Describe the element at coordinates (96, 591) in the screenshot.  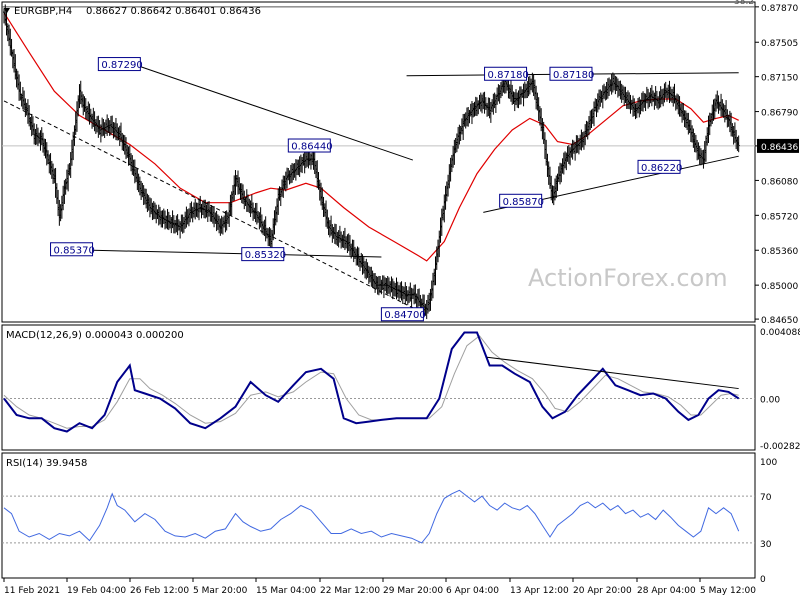
I see `time-axis-label: 19 Feb 04:00` at that location.